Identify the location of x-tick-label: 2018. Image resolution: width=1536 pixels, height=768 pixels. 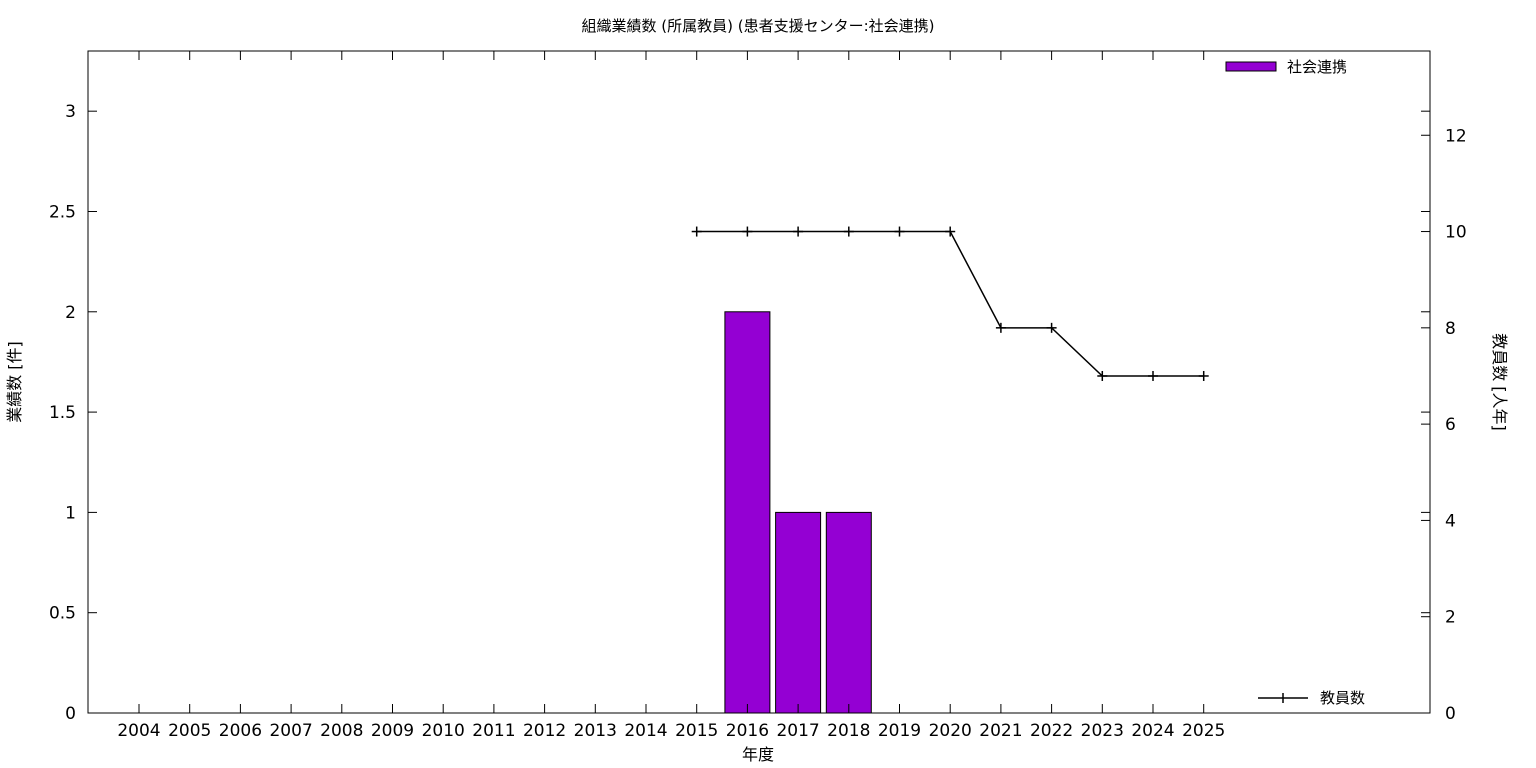
(848, 731).